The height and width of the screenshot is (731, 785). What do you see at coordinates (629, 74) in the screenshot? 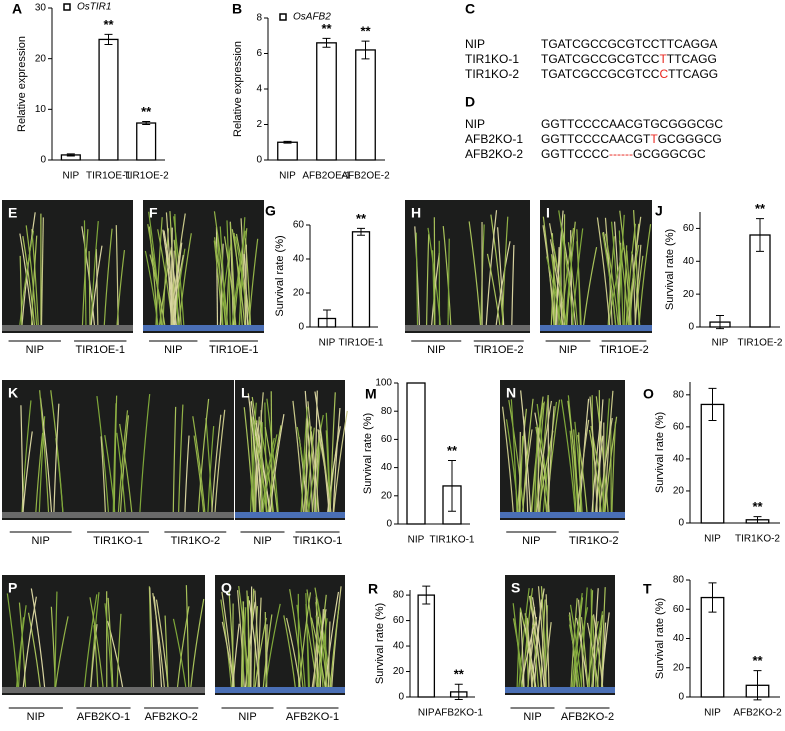
I see `sequence: TGATCGCCGCGTCCCTTCAGG` at bounding box center [629, 74].